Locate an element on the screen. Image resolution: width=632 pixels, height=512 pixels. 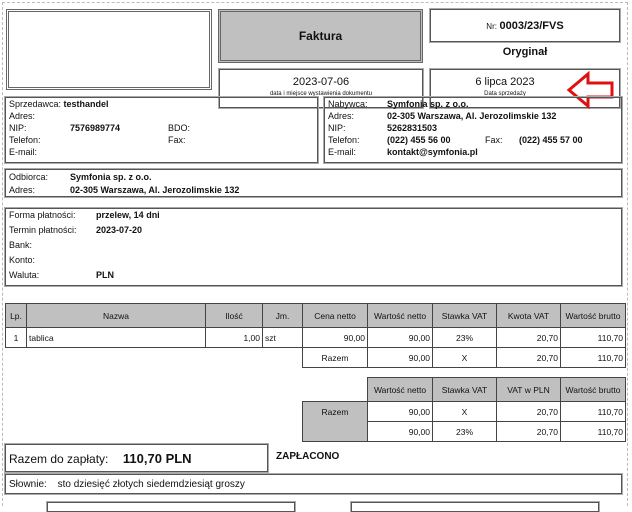
paid-status: ZAPŁACONO is located at coordinates (308, 456).